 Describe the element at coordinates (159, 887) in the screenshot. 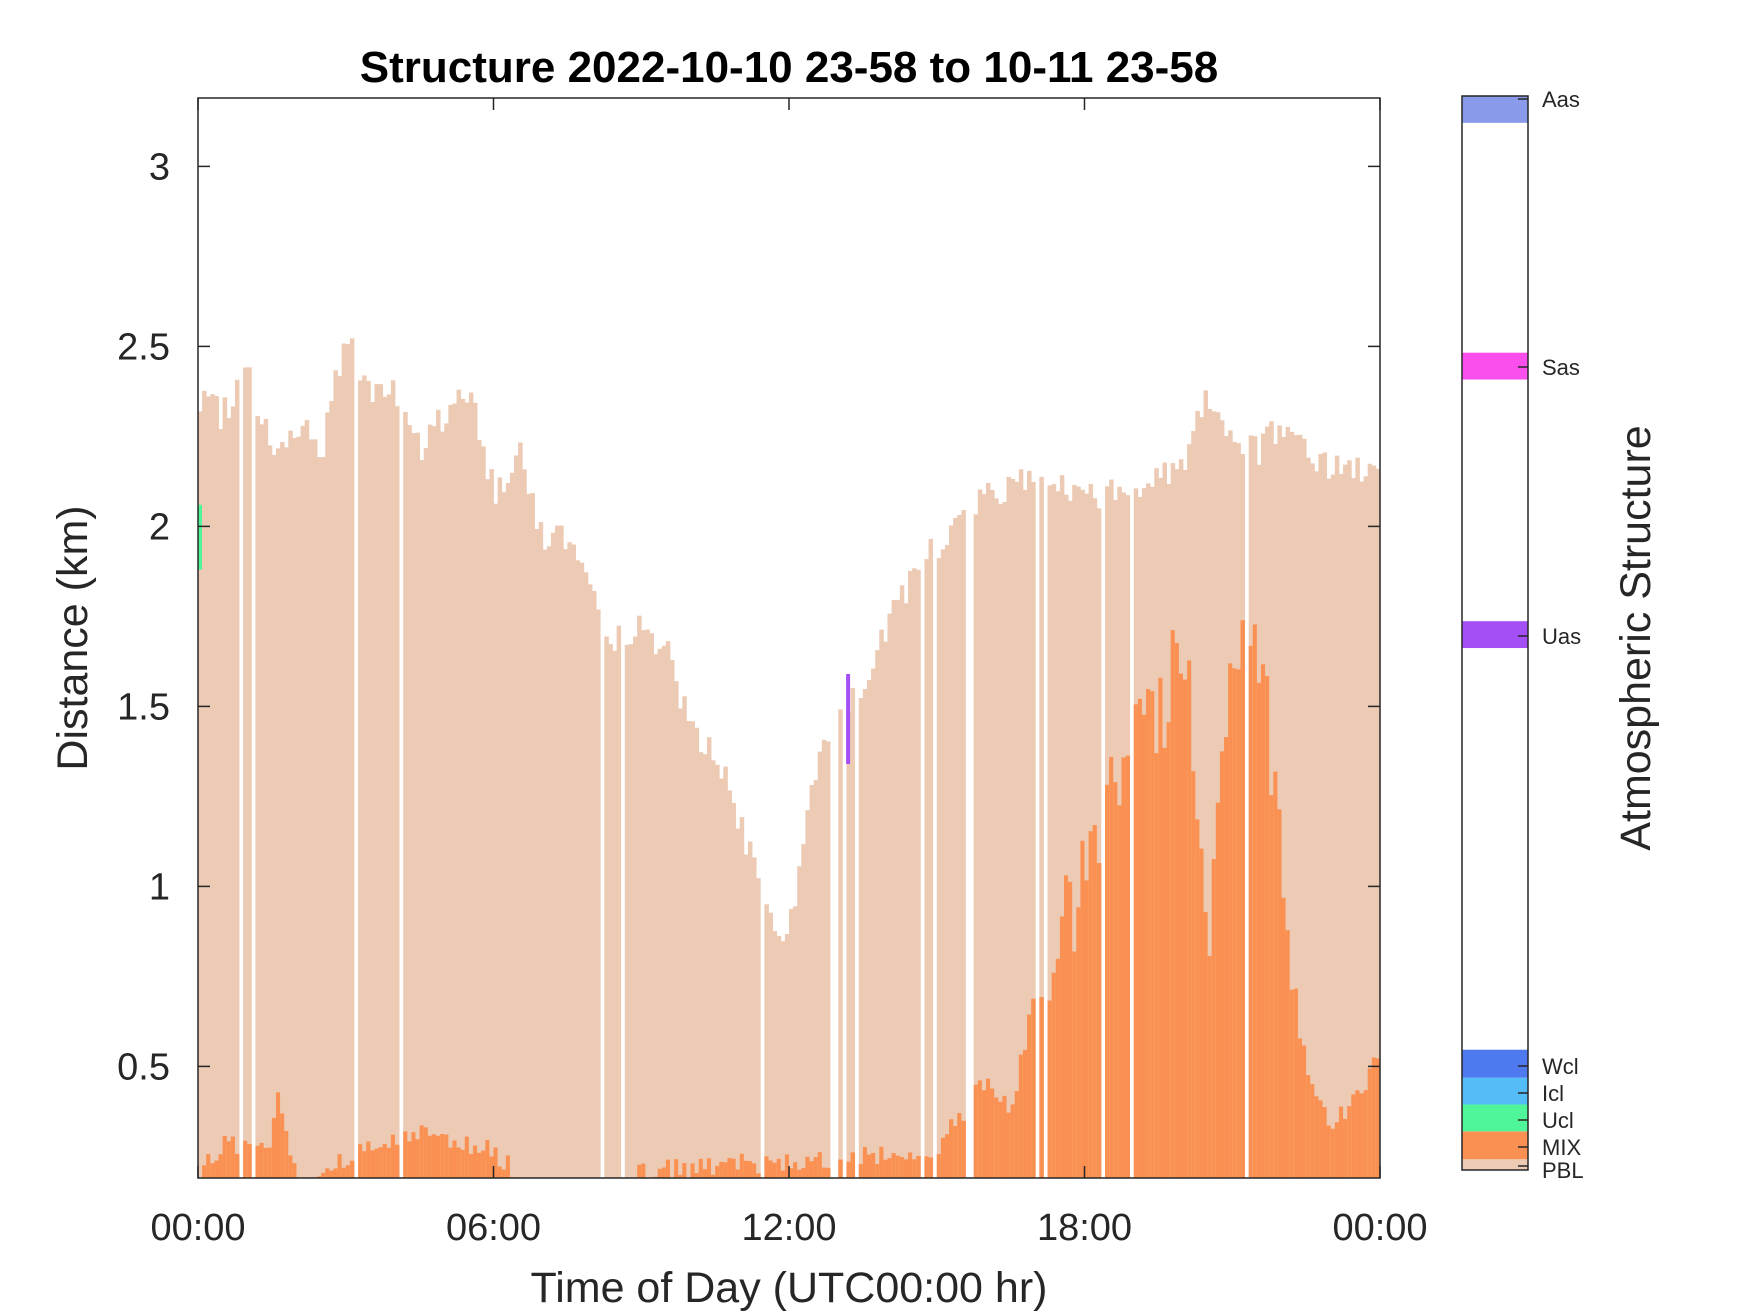

I see `y-tick-label: 1` at that location.